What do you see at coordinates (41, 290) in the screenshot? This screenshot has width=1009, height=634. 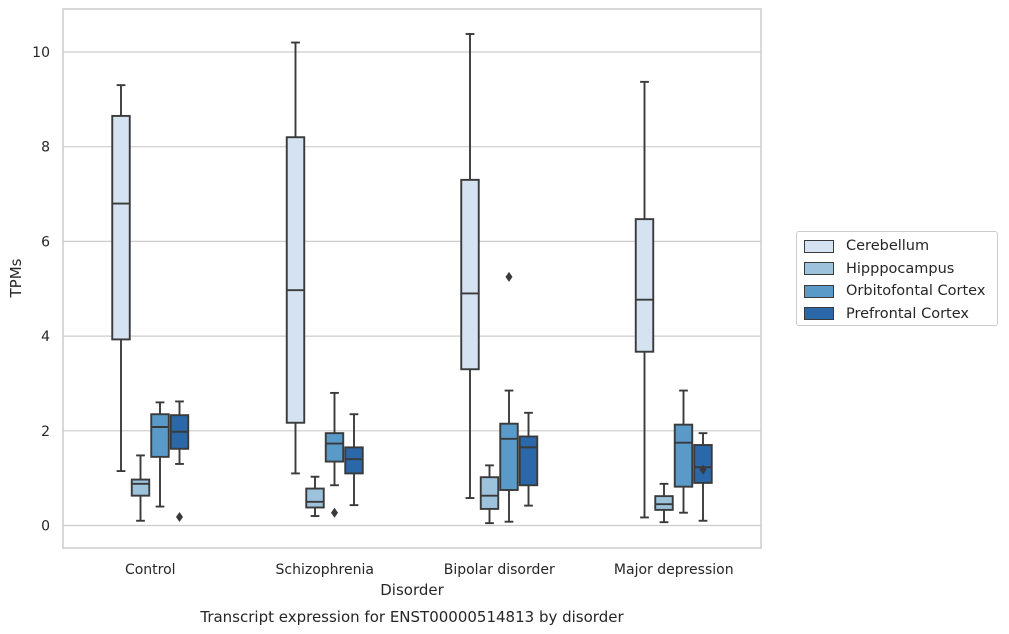 I see `y-axis-ticks: 0 2 4 6 8 10` at bounding box center [41, 290].